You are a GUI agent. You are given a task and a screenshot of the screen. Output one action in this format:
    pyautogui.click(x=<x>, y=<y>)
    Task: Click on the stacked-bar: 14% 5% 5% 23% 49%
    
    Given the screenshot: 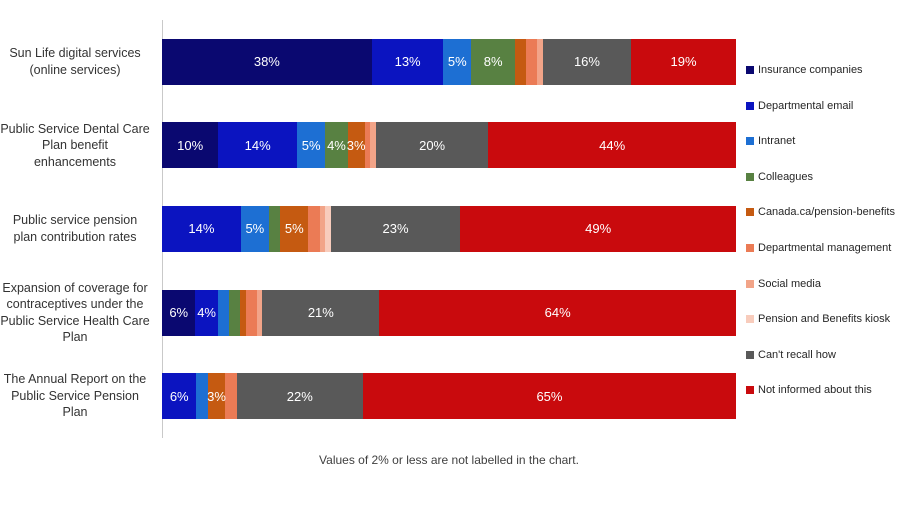 What is the action you would take?
    pyautogui.click(x=449, y=228)
    